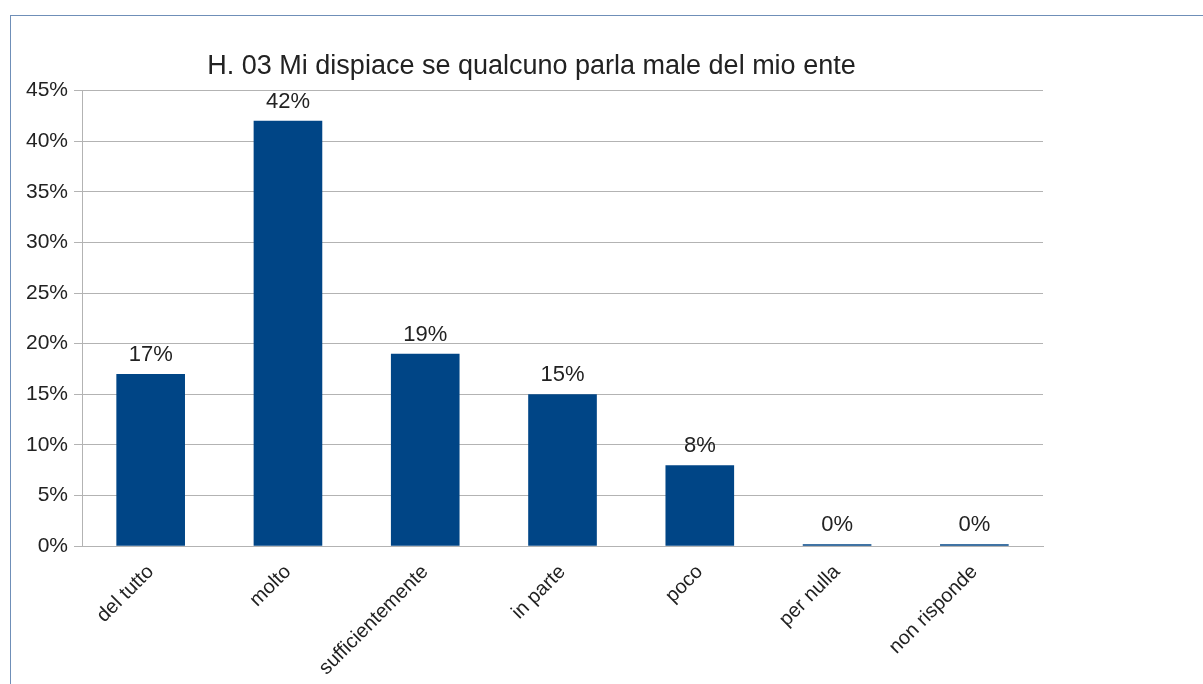 Image resolution: width=1203 pixels, height=684 pixels. What do you see at coordinates (47, 291) in the screenshot?
I see `y-tick-label: 25%` at bounding box center [47, 291].